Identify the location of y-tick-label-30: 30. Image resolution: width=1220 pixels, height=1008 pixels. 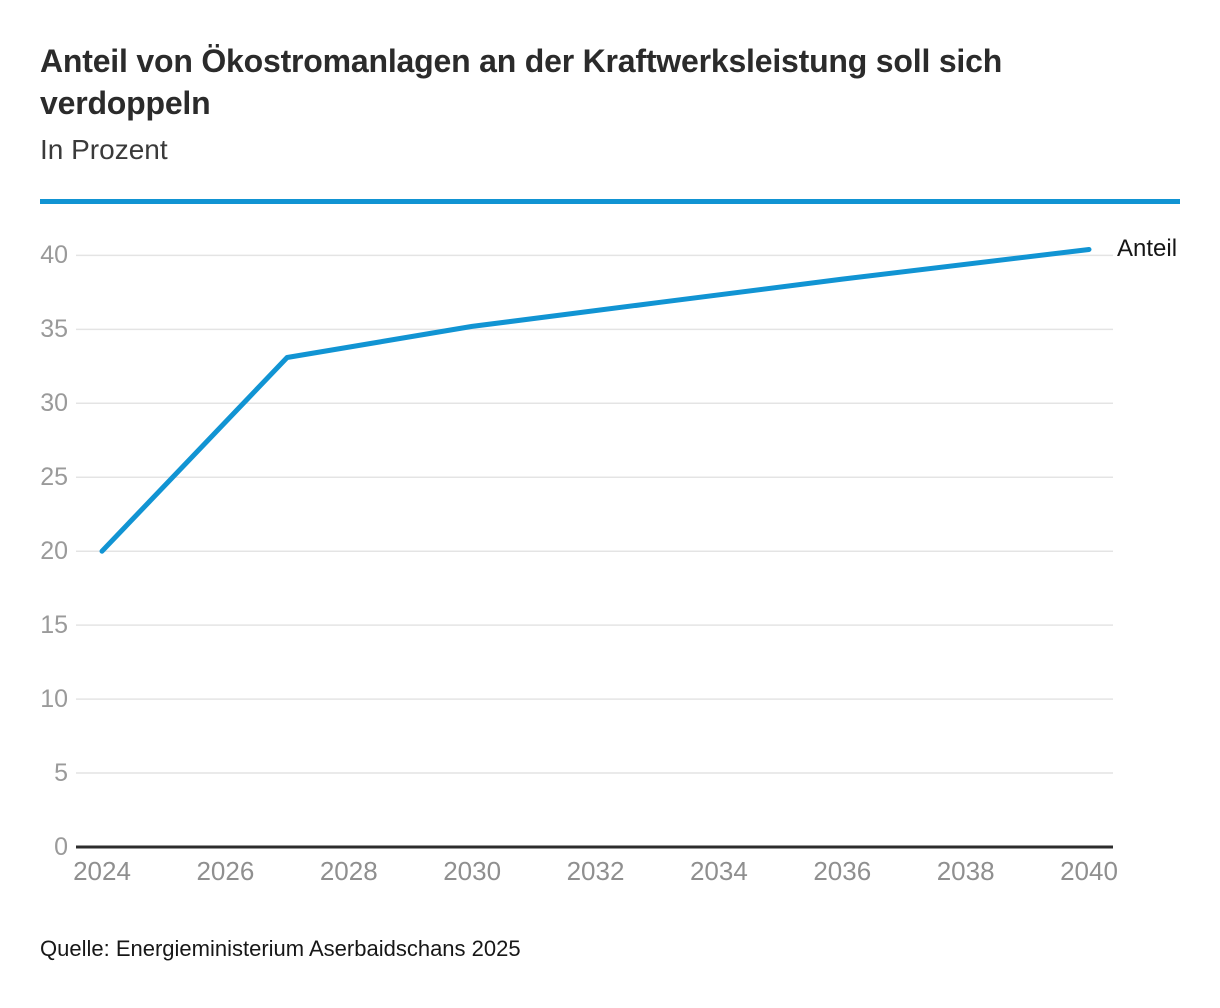
(54, 403).